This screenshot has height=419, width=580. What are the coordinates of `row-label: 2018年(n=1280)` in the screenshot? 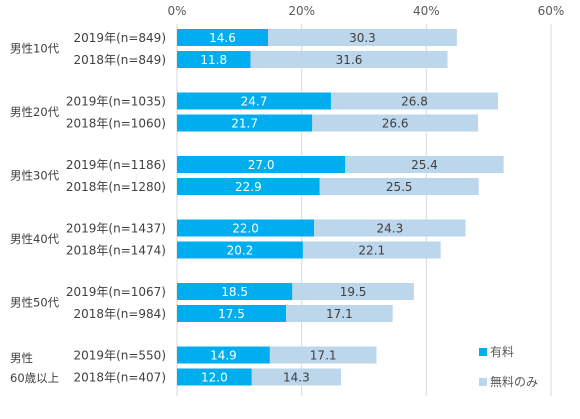 It's located at (116, 187).